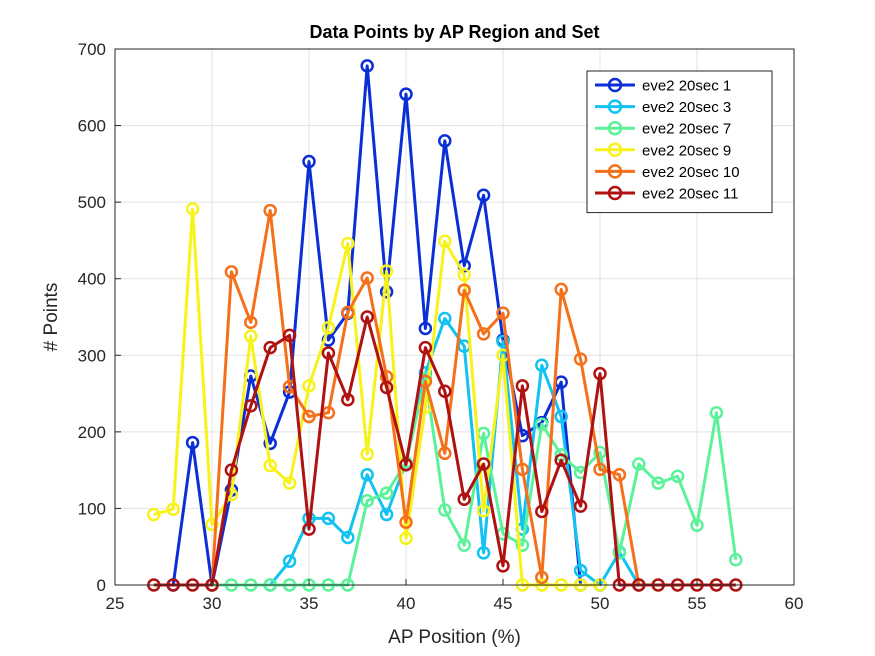 Image resolution: width=875 pixels, height=656 pixels. I want to click on legend-item: eve2 20sec 3, so click(663, 107).